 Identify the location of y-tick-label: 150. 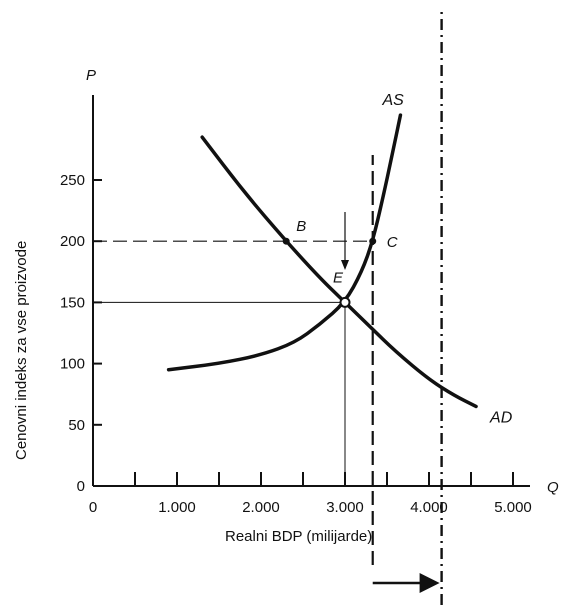
(72, 302).